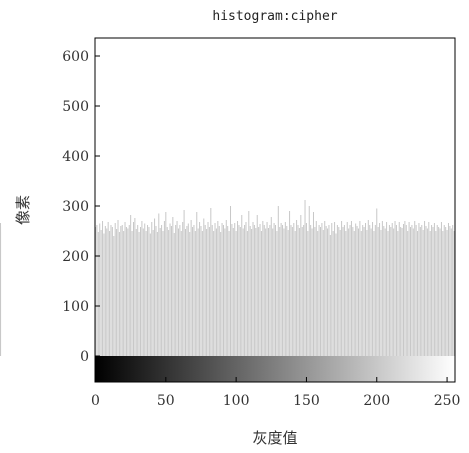 The image size is (469, 453). What do you see at coordinates (75, 307) in the screenshot?
I see `y-tick-label: 100` at bounding box center [75, 307].